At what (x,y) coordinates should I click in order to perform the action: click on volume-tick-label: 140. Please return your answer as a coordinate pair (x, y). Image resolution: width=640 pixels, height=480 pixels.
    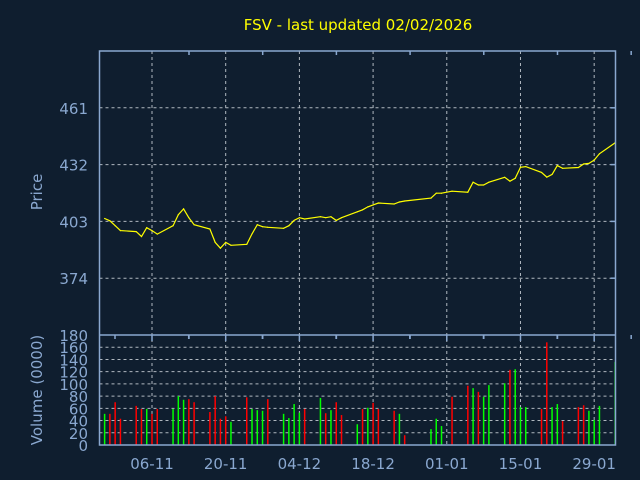
    Looking at the image, I should click on (73, 360).